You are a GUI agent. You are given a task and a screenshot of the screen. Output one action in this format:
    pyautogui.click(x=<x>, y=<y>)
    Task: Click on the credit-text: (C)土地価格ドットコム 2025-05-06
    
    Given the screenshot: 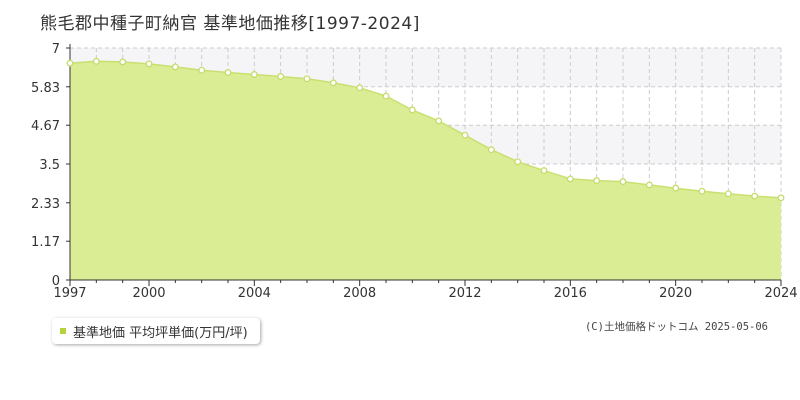 What is the action you would take?
    pyautogui.click(x=676, y=327)
    